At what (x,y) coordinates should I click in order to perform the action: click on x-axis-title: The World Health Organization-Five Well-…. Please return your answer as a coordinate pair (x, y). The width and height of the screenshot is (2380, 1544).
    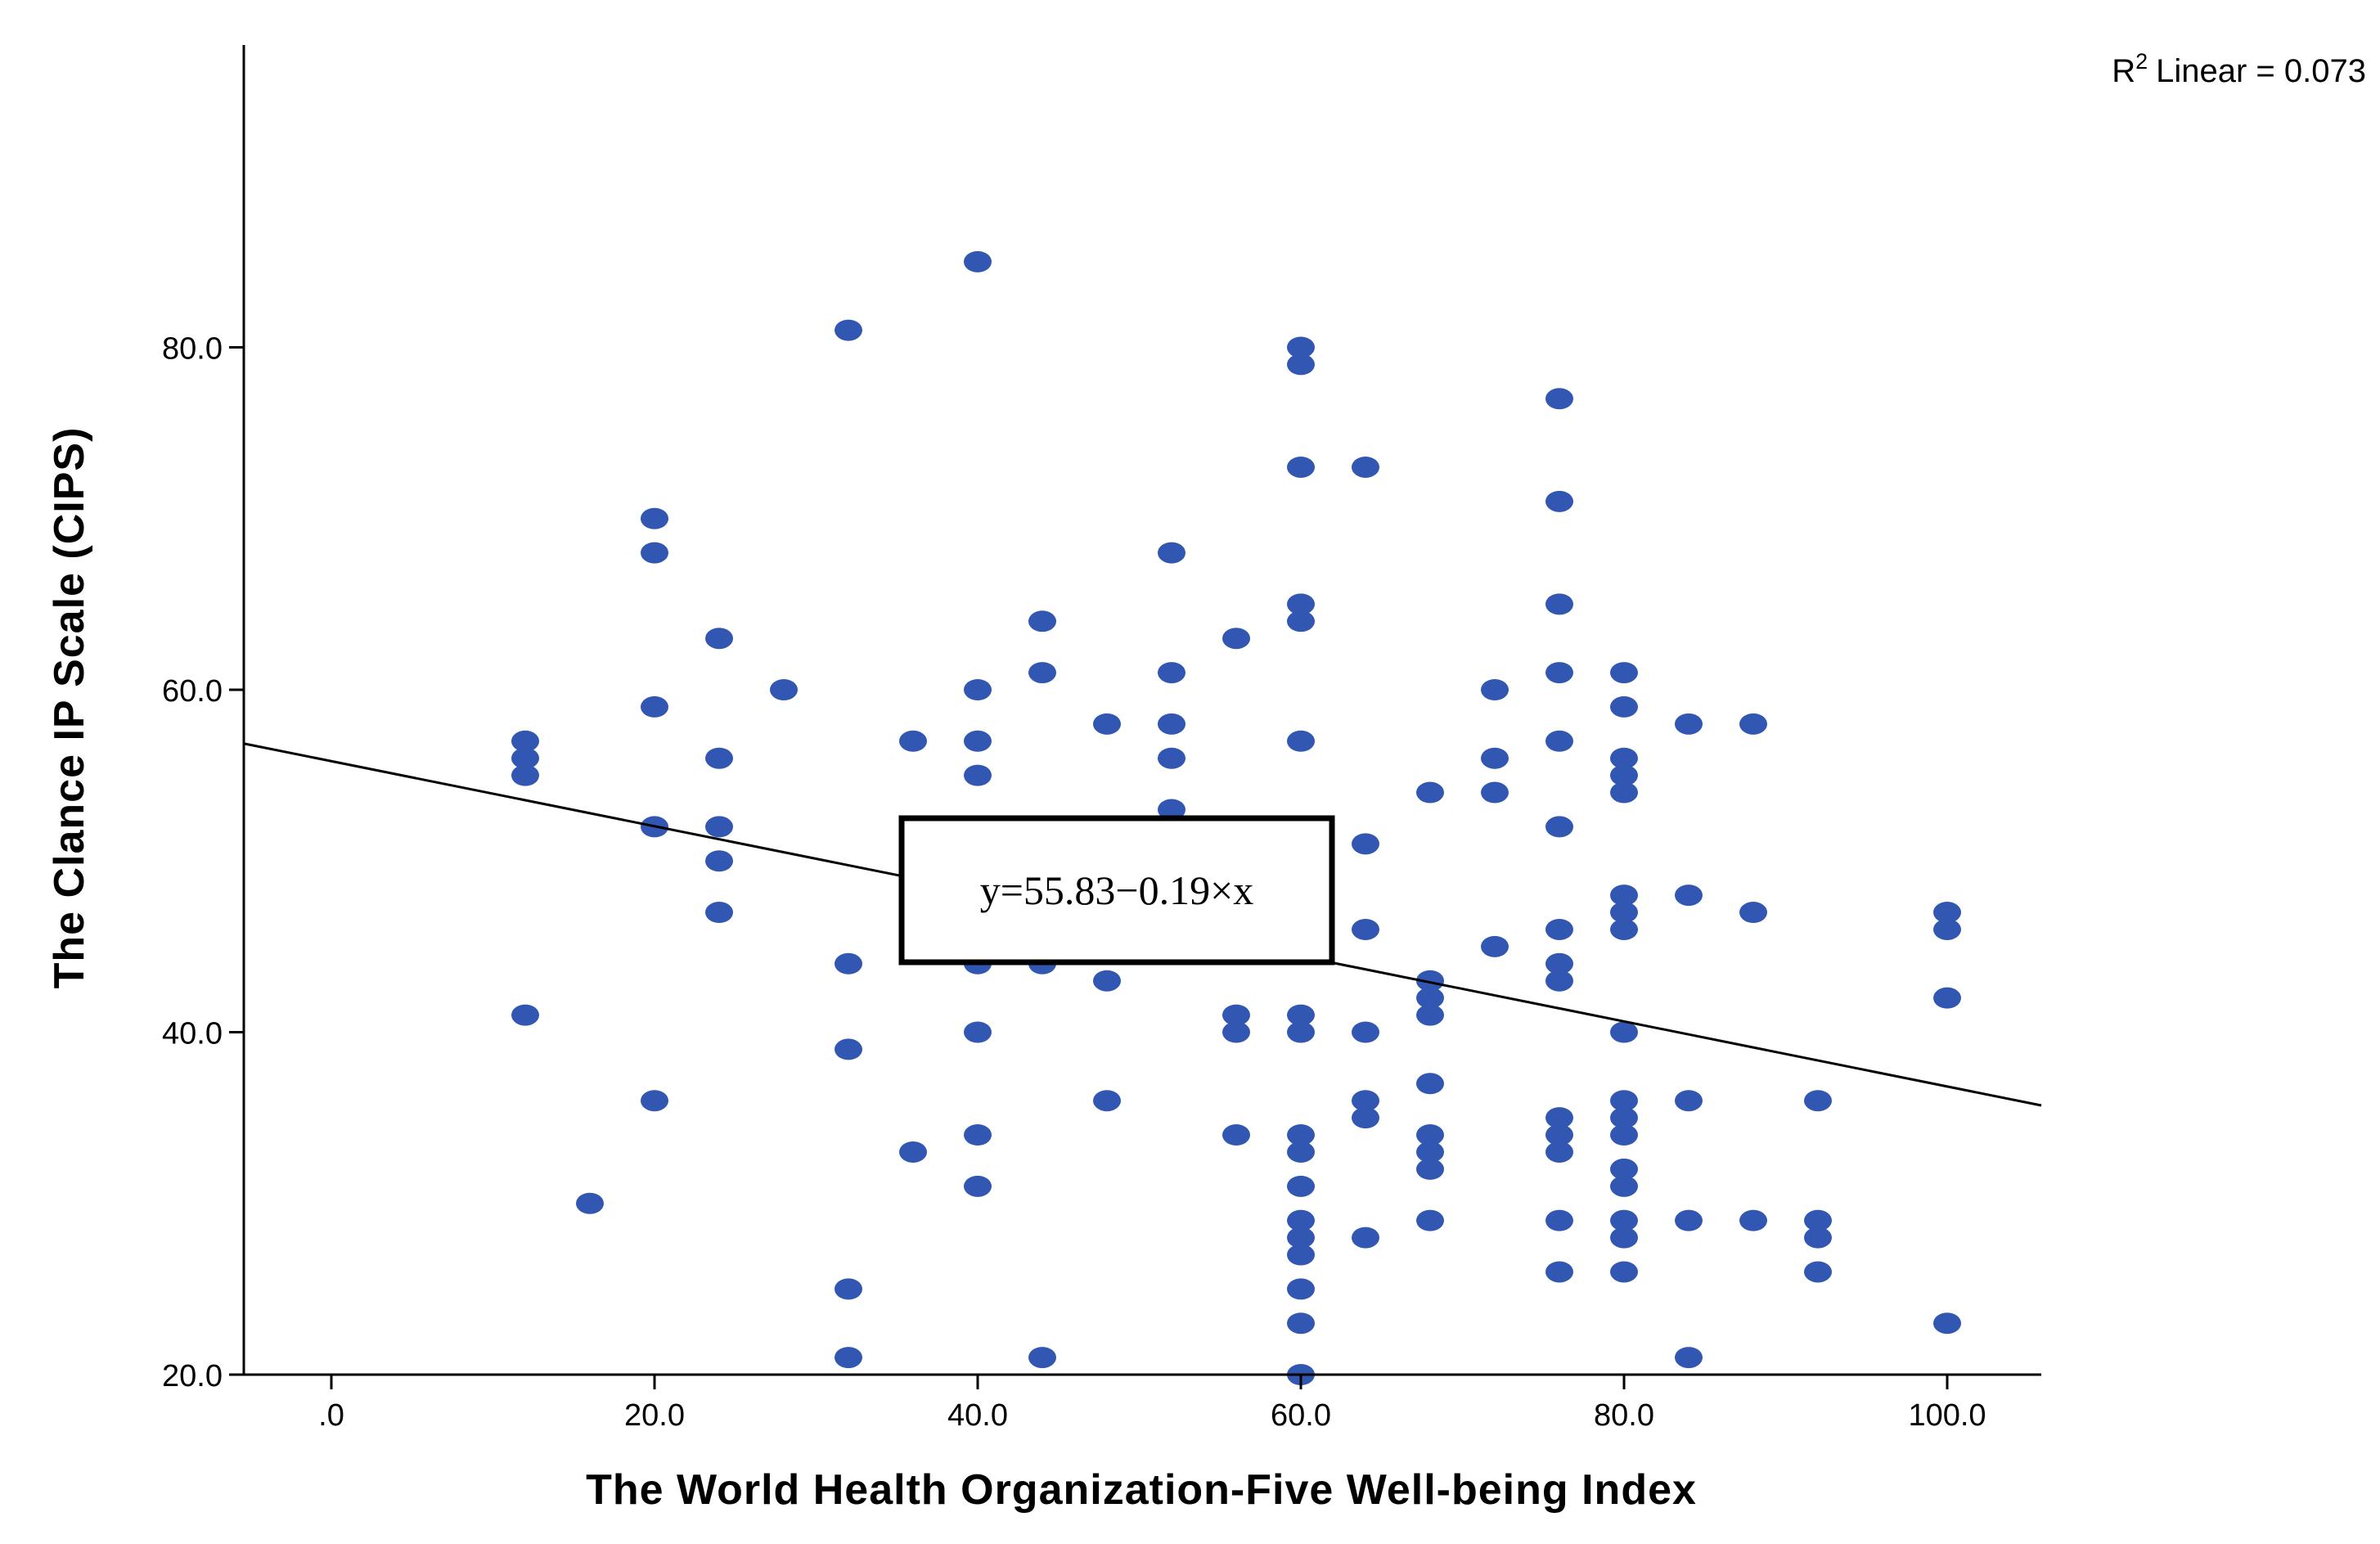
    Looking at the image, I should click on (1141, 1490).